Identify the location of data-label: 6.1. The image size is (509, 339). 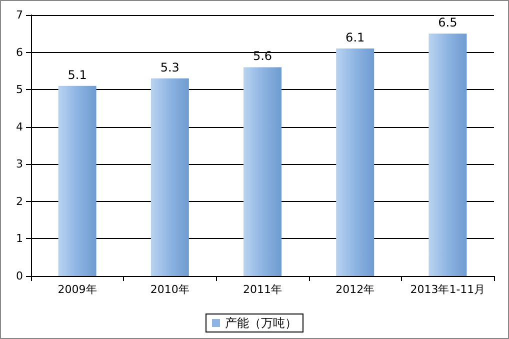
(355, 37).